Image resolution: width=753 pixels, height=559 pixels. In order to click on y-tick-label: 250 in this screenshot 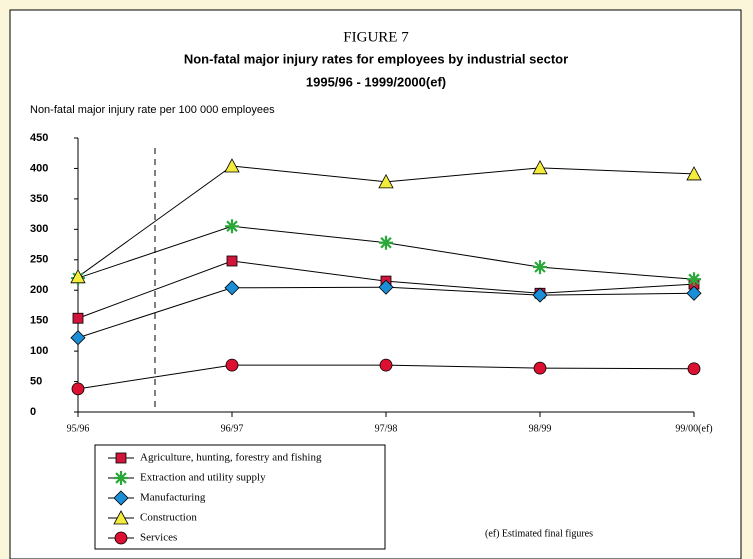, I will do `click(39, 260)`.